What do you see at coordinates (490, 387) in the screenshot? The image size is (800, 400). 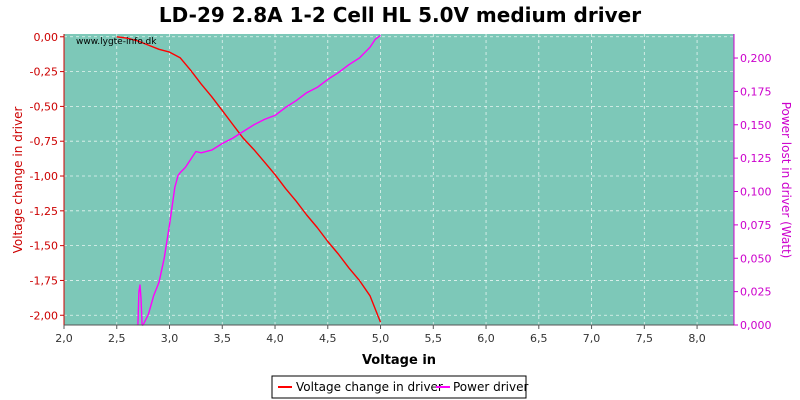 I see `legend-label-power: Power driver` at bounding box center [490, 387].